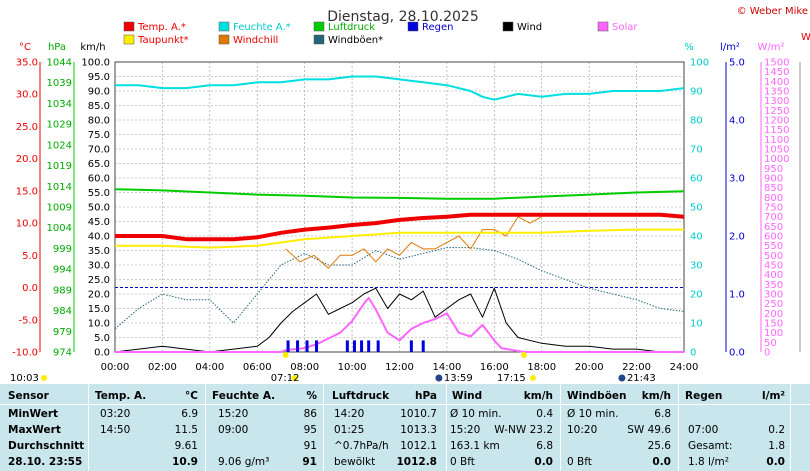 Image resolution: width=810 pixels, height=471 pixels. What do you see at coordinates (696, 266) in the screenshot?
I see `tick-humidity: 30` at bounding box center [696, 266].